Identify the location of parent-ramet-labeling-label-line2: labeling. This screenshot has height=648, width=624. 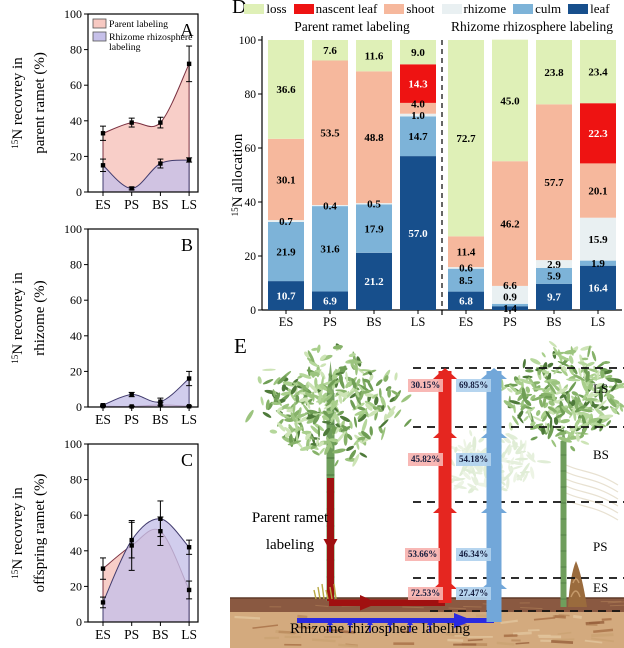
(290, 545).